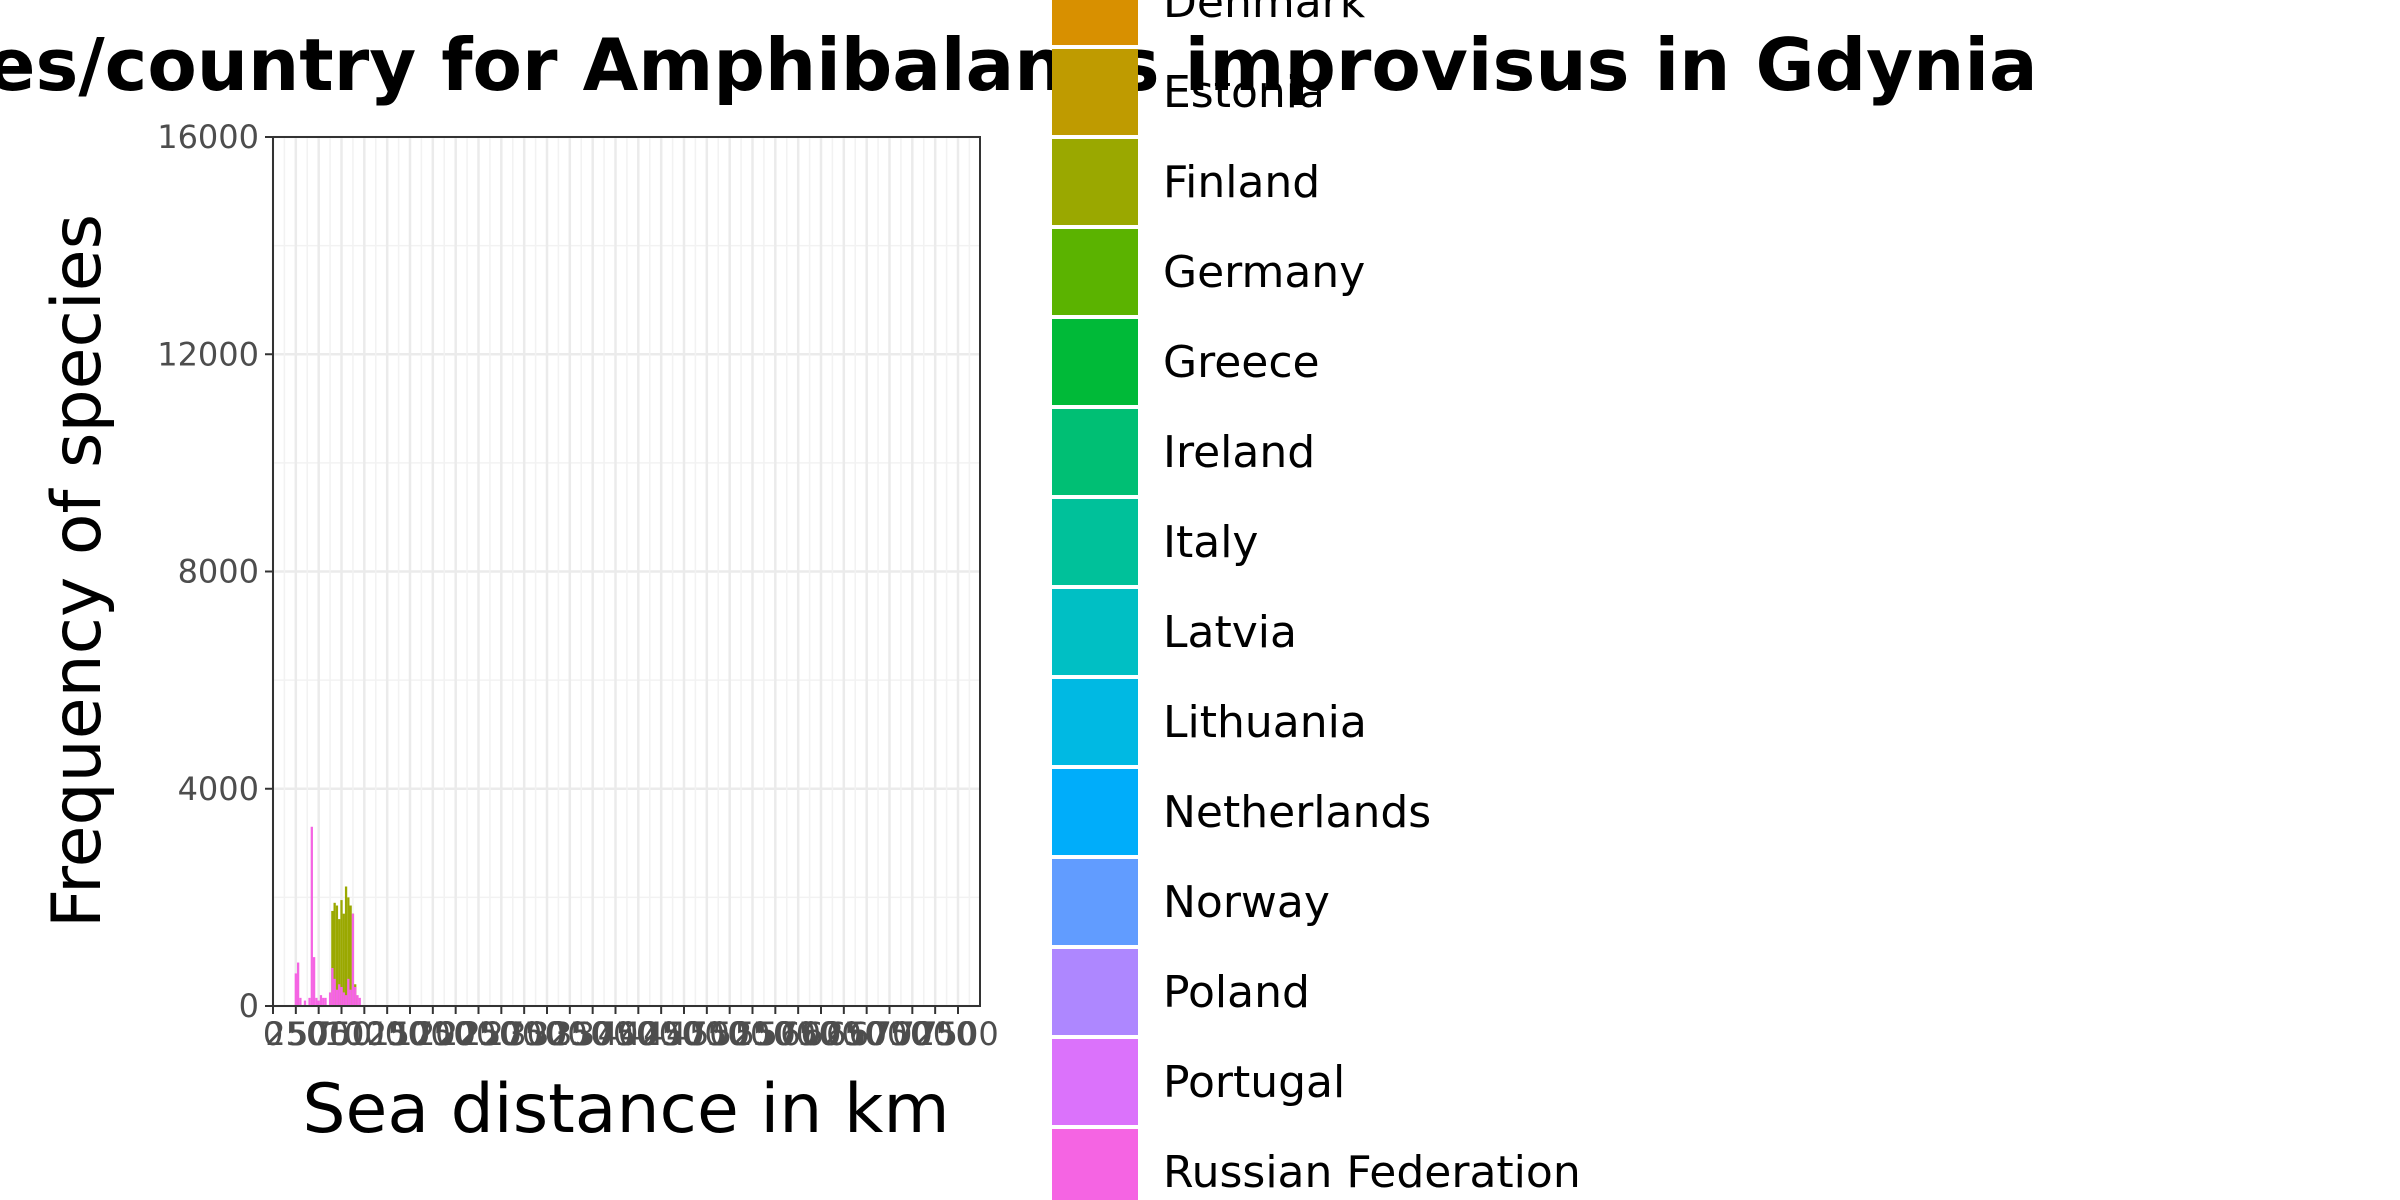 This screenshot has width=2400, height=1200. What do you see at coordinates (638, 1034) in the screenshot?
I see `x-tick-label: 4000` at bounding box center [638, 1034].